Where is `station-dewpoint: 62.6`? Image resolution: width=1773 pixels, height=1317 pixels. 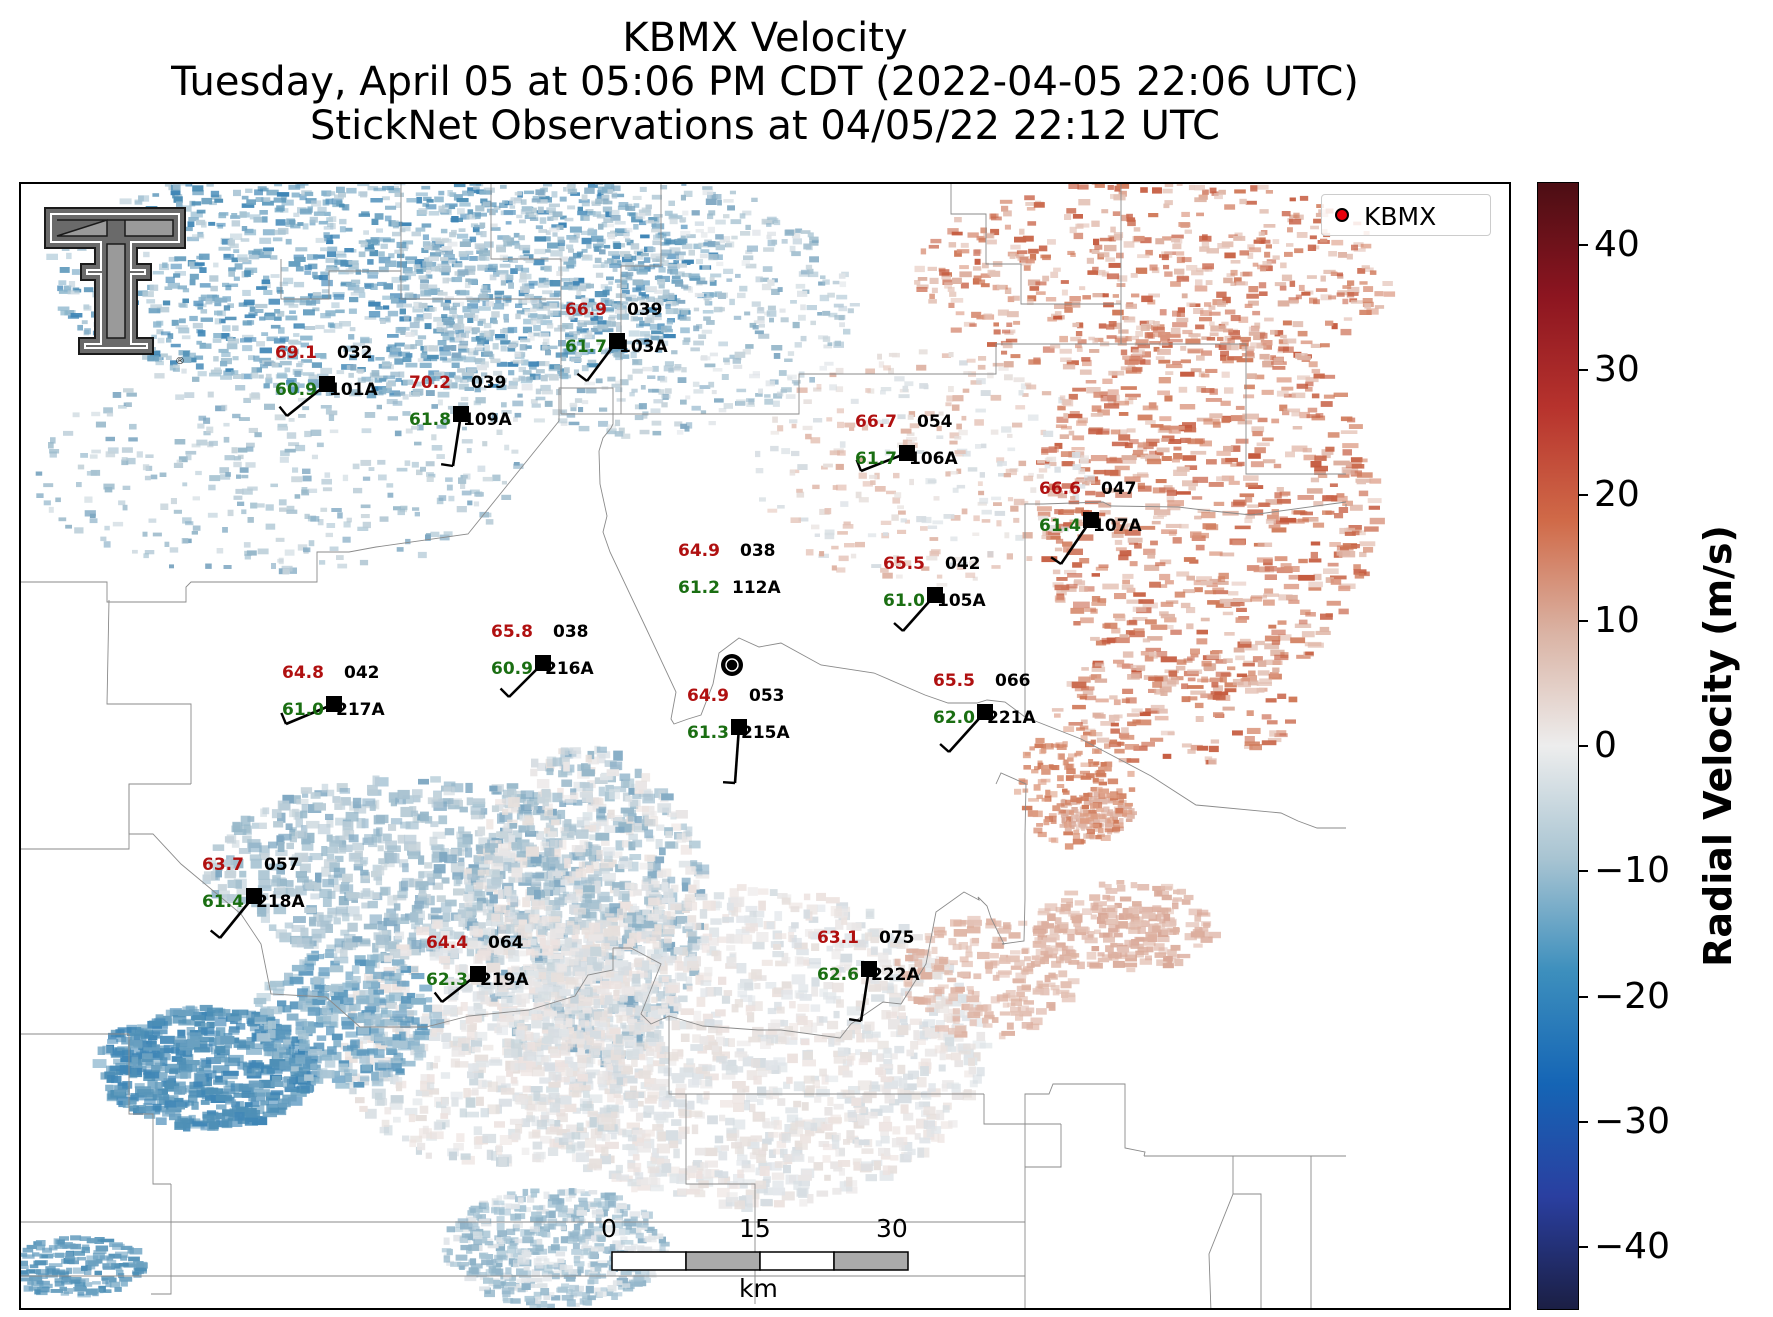
station-dewpoint: 62.6 is located at coordinates (838, 975).